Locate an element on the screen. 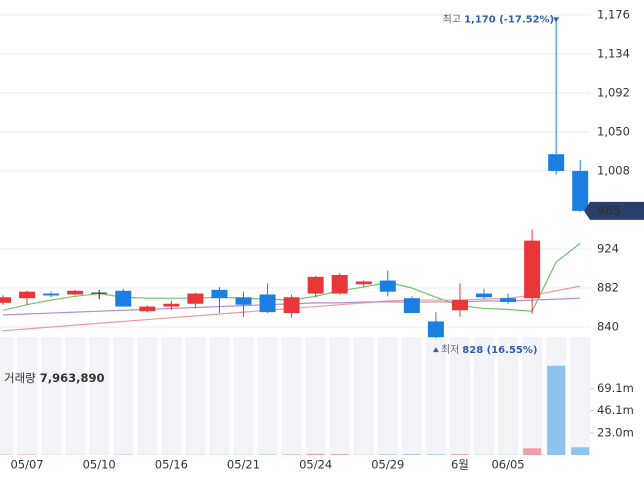 Image resolution: width=644 pixels, height=479 pixels. volume-title: 거래량 7,963,890 is located at coordinates (54, 378).